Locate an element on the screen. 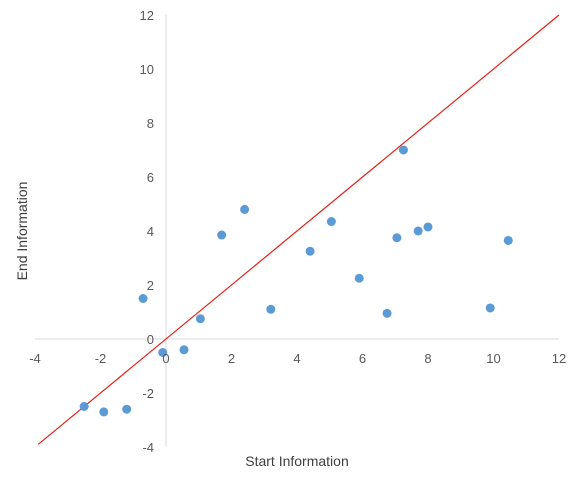 This screenshot has height=483, width=579. y-tick-label: -4 is located at coordinates (148, 447).